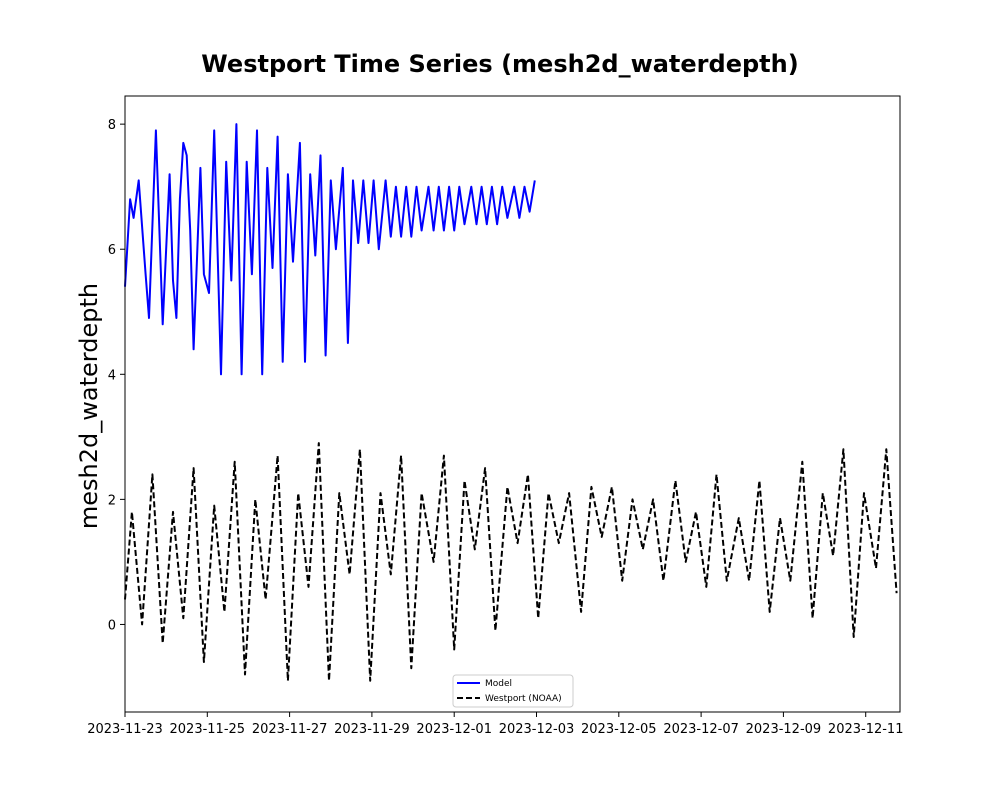 The width and height of the screenshot is (1000, 800). Describe the element at coordinates (208, 729) in the screenshot. I see `x-tick-label: 2023-11-25` at that location.